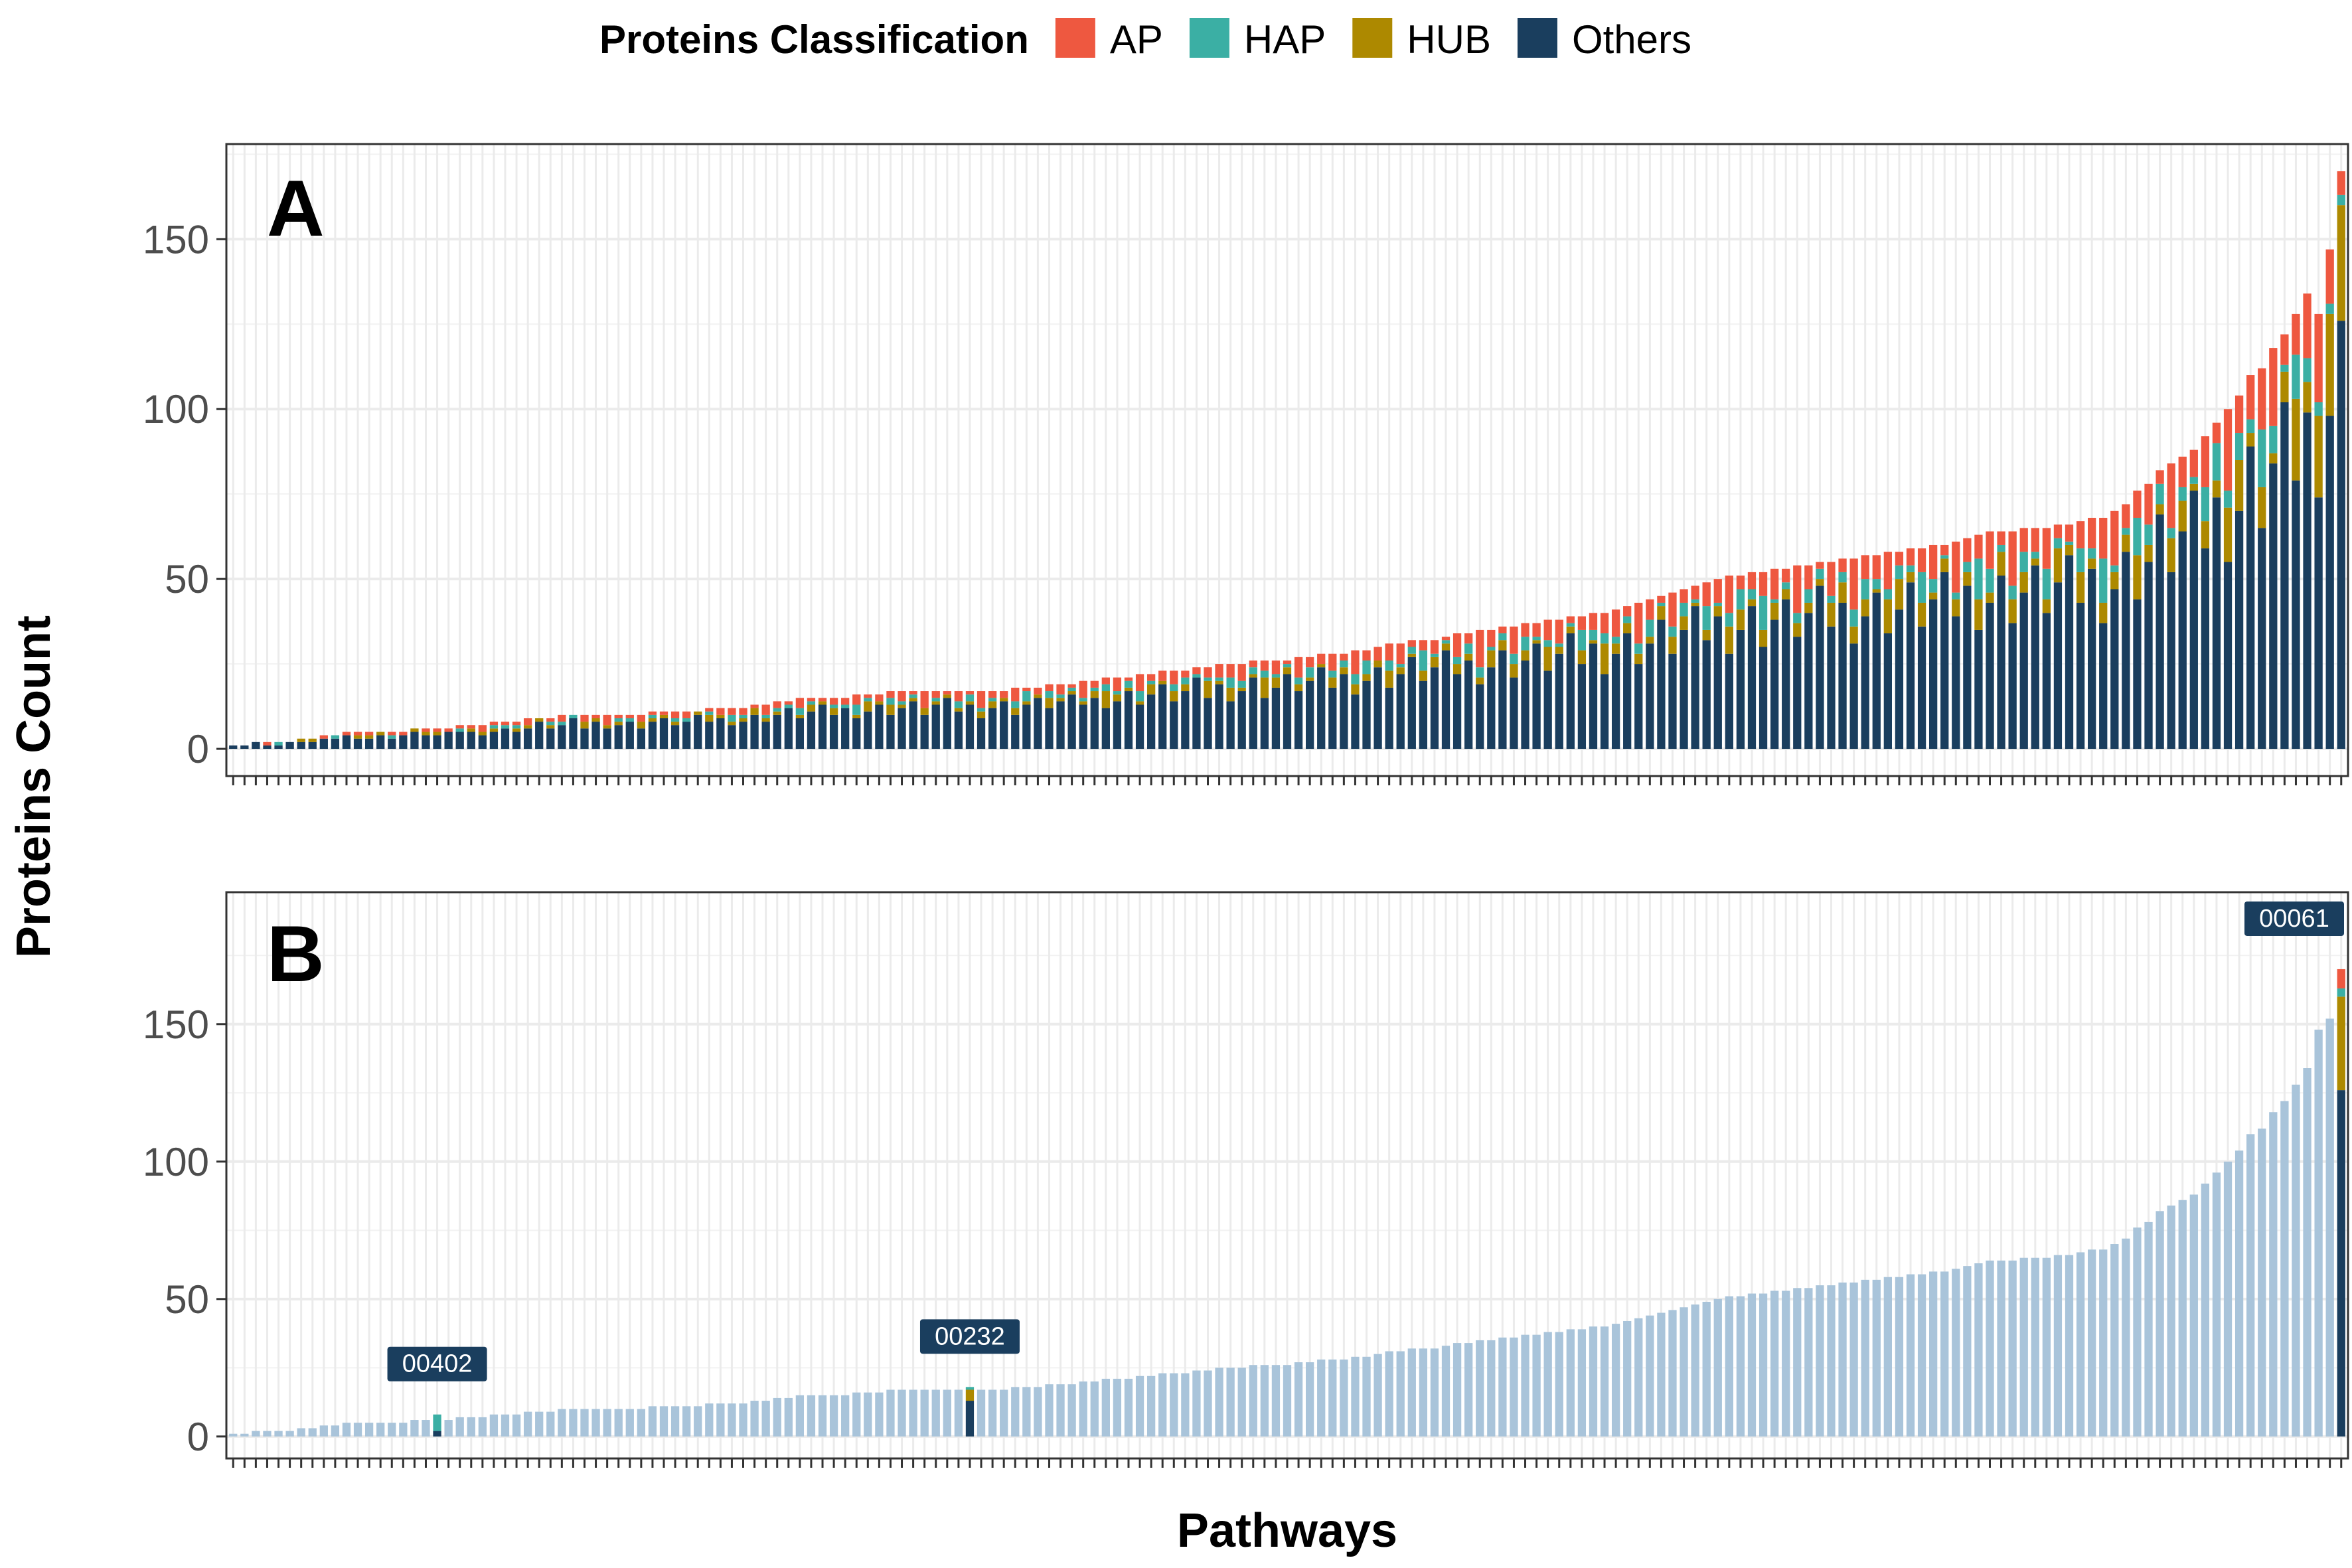 The height and width of the screenshot is (1568, 2352). What do you see at coordinates (970, 1419) in the screenshot?
I see `panel-b-bar-segment-others` at bounding box center [970, 1419].